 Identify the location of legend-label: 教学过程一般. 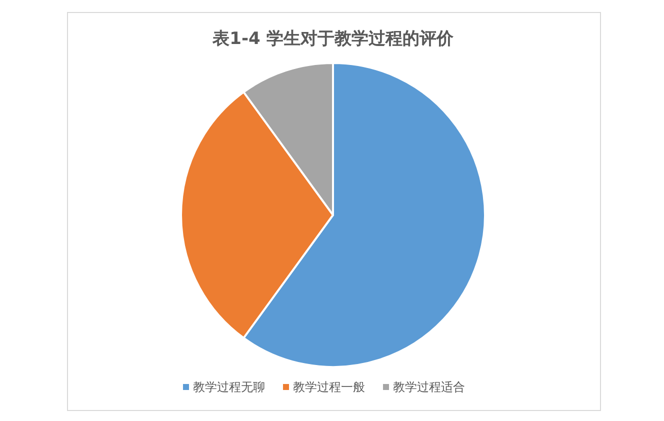
(329, 387).